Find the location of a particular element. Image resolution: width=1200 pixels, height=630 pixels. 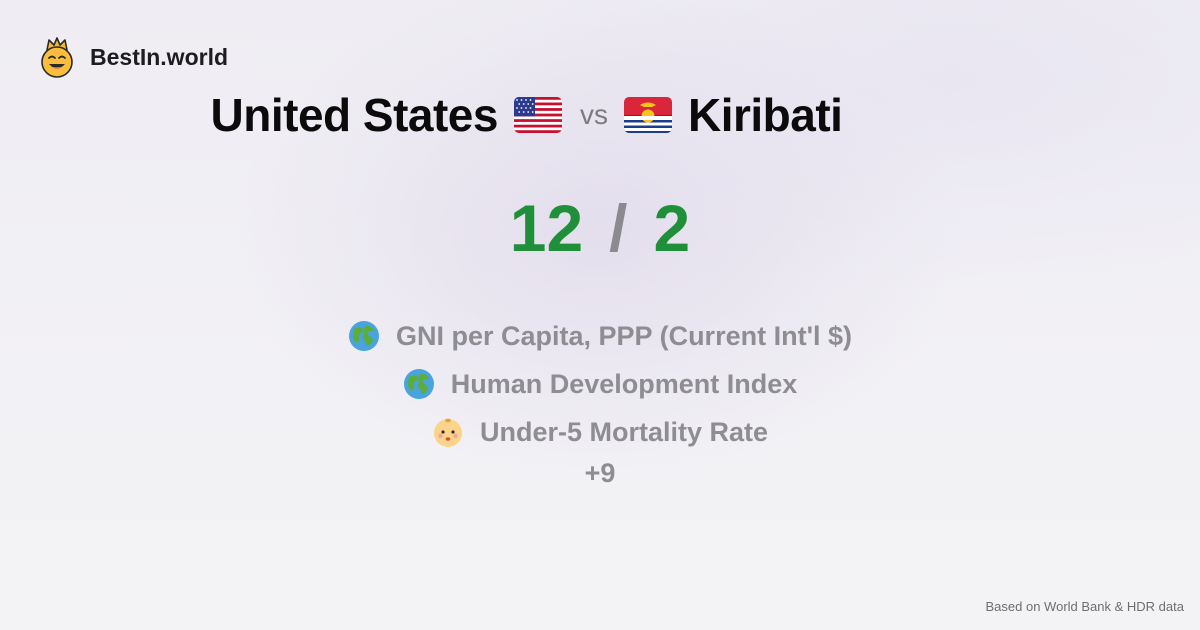

brand-logo: BestIn.world is located at coordinates (133, 57).